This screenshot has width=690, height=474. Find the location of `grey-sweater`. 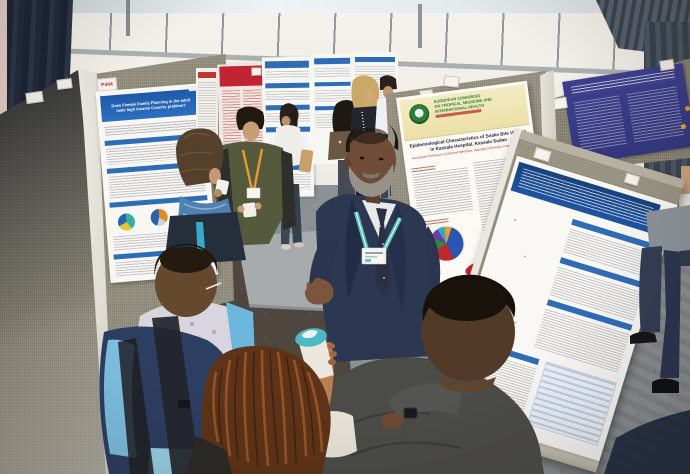

grey-sweater is located at coordinates (668, 229).